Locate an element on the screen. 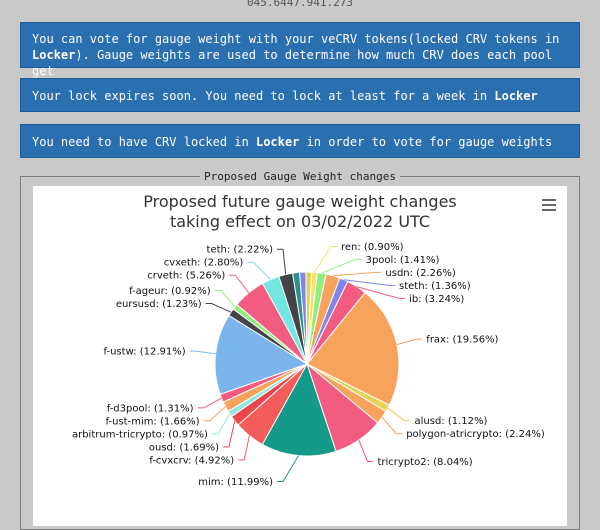  notice-text: You need to have CRV locked in is located at coordinates (144, 142).